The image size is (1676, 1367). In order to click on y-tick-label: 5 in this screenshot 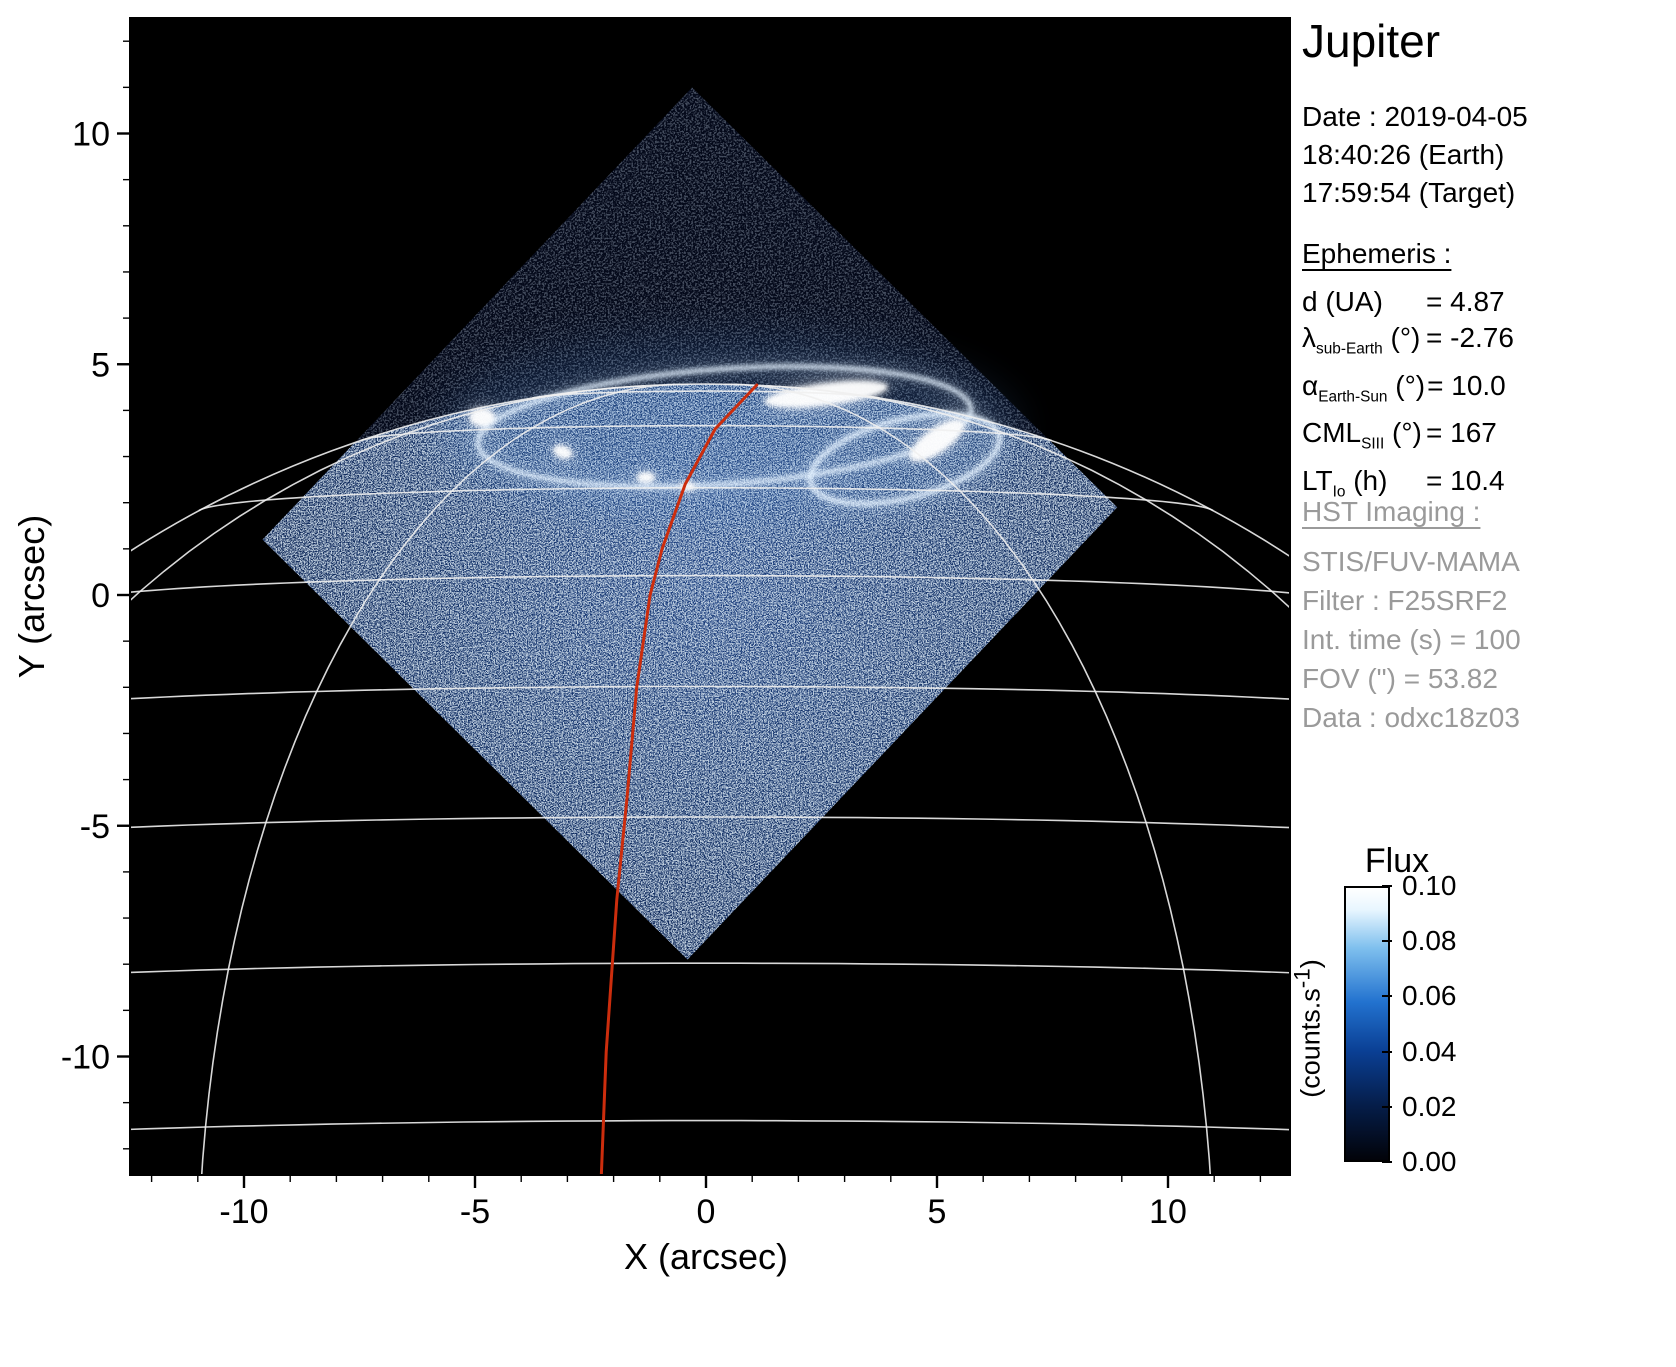, I will do `click(100, 365)`.